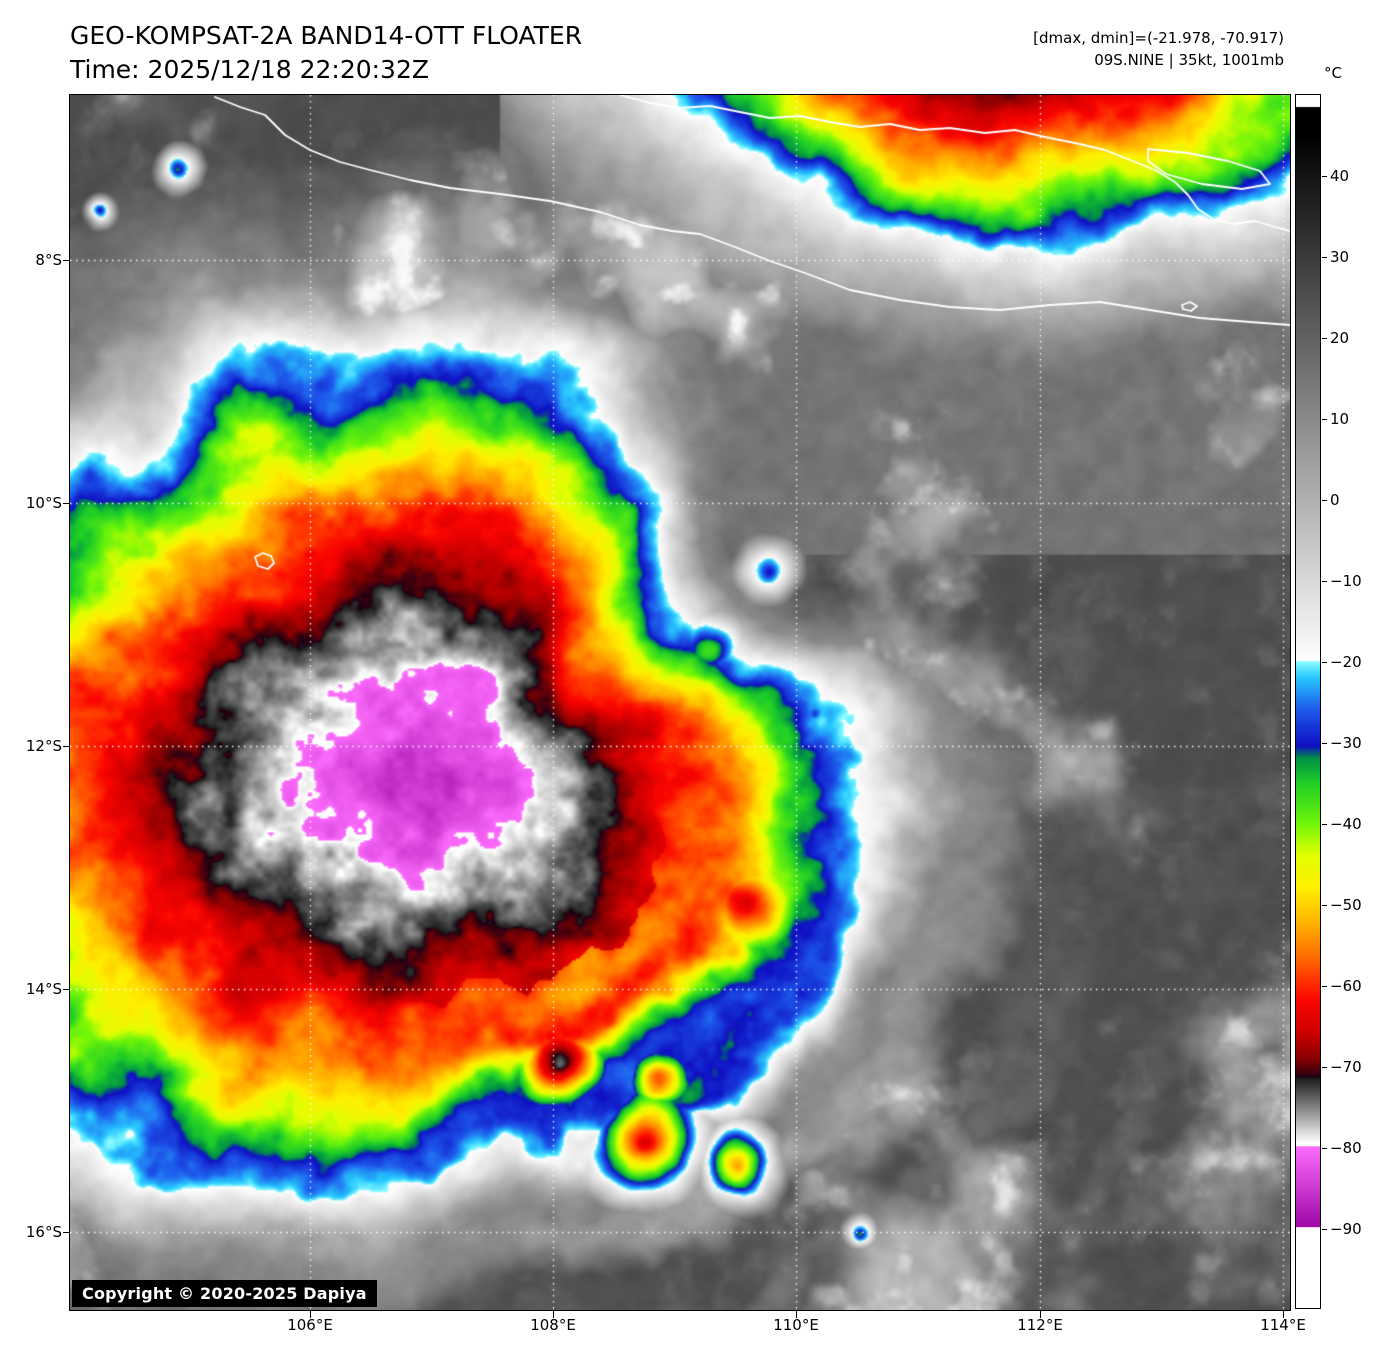 Image resolution: width=1388 pixels, height=1359 pixels. Describe the element at coordinates (1346, 824) in the screenshot. I see `colorbar-tick-label: −40` at that location.